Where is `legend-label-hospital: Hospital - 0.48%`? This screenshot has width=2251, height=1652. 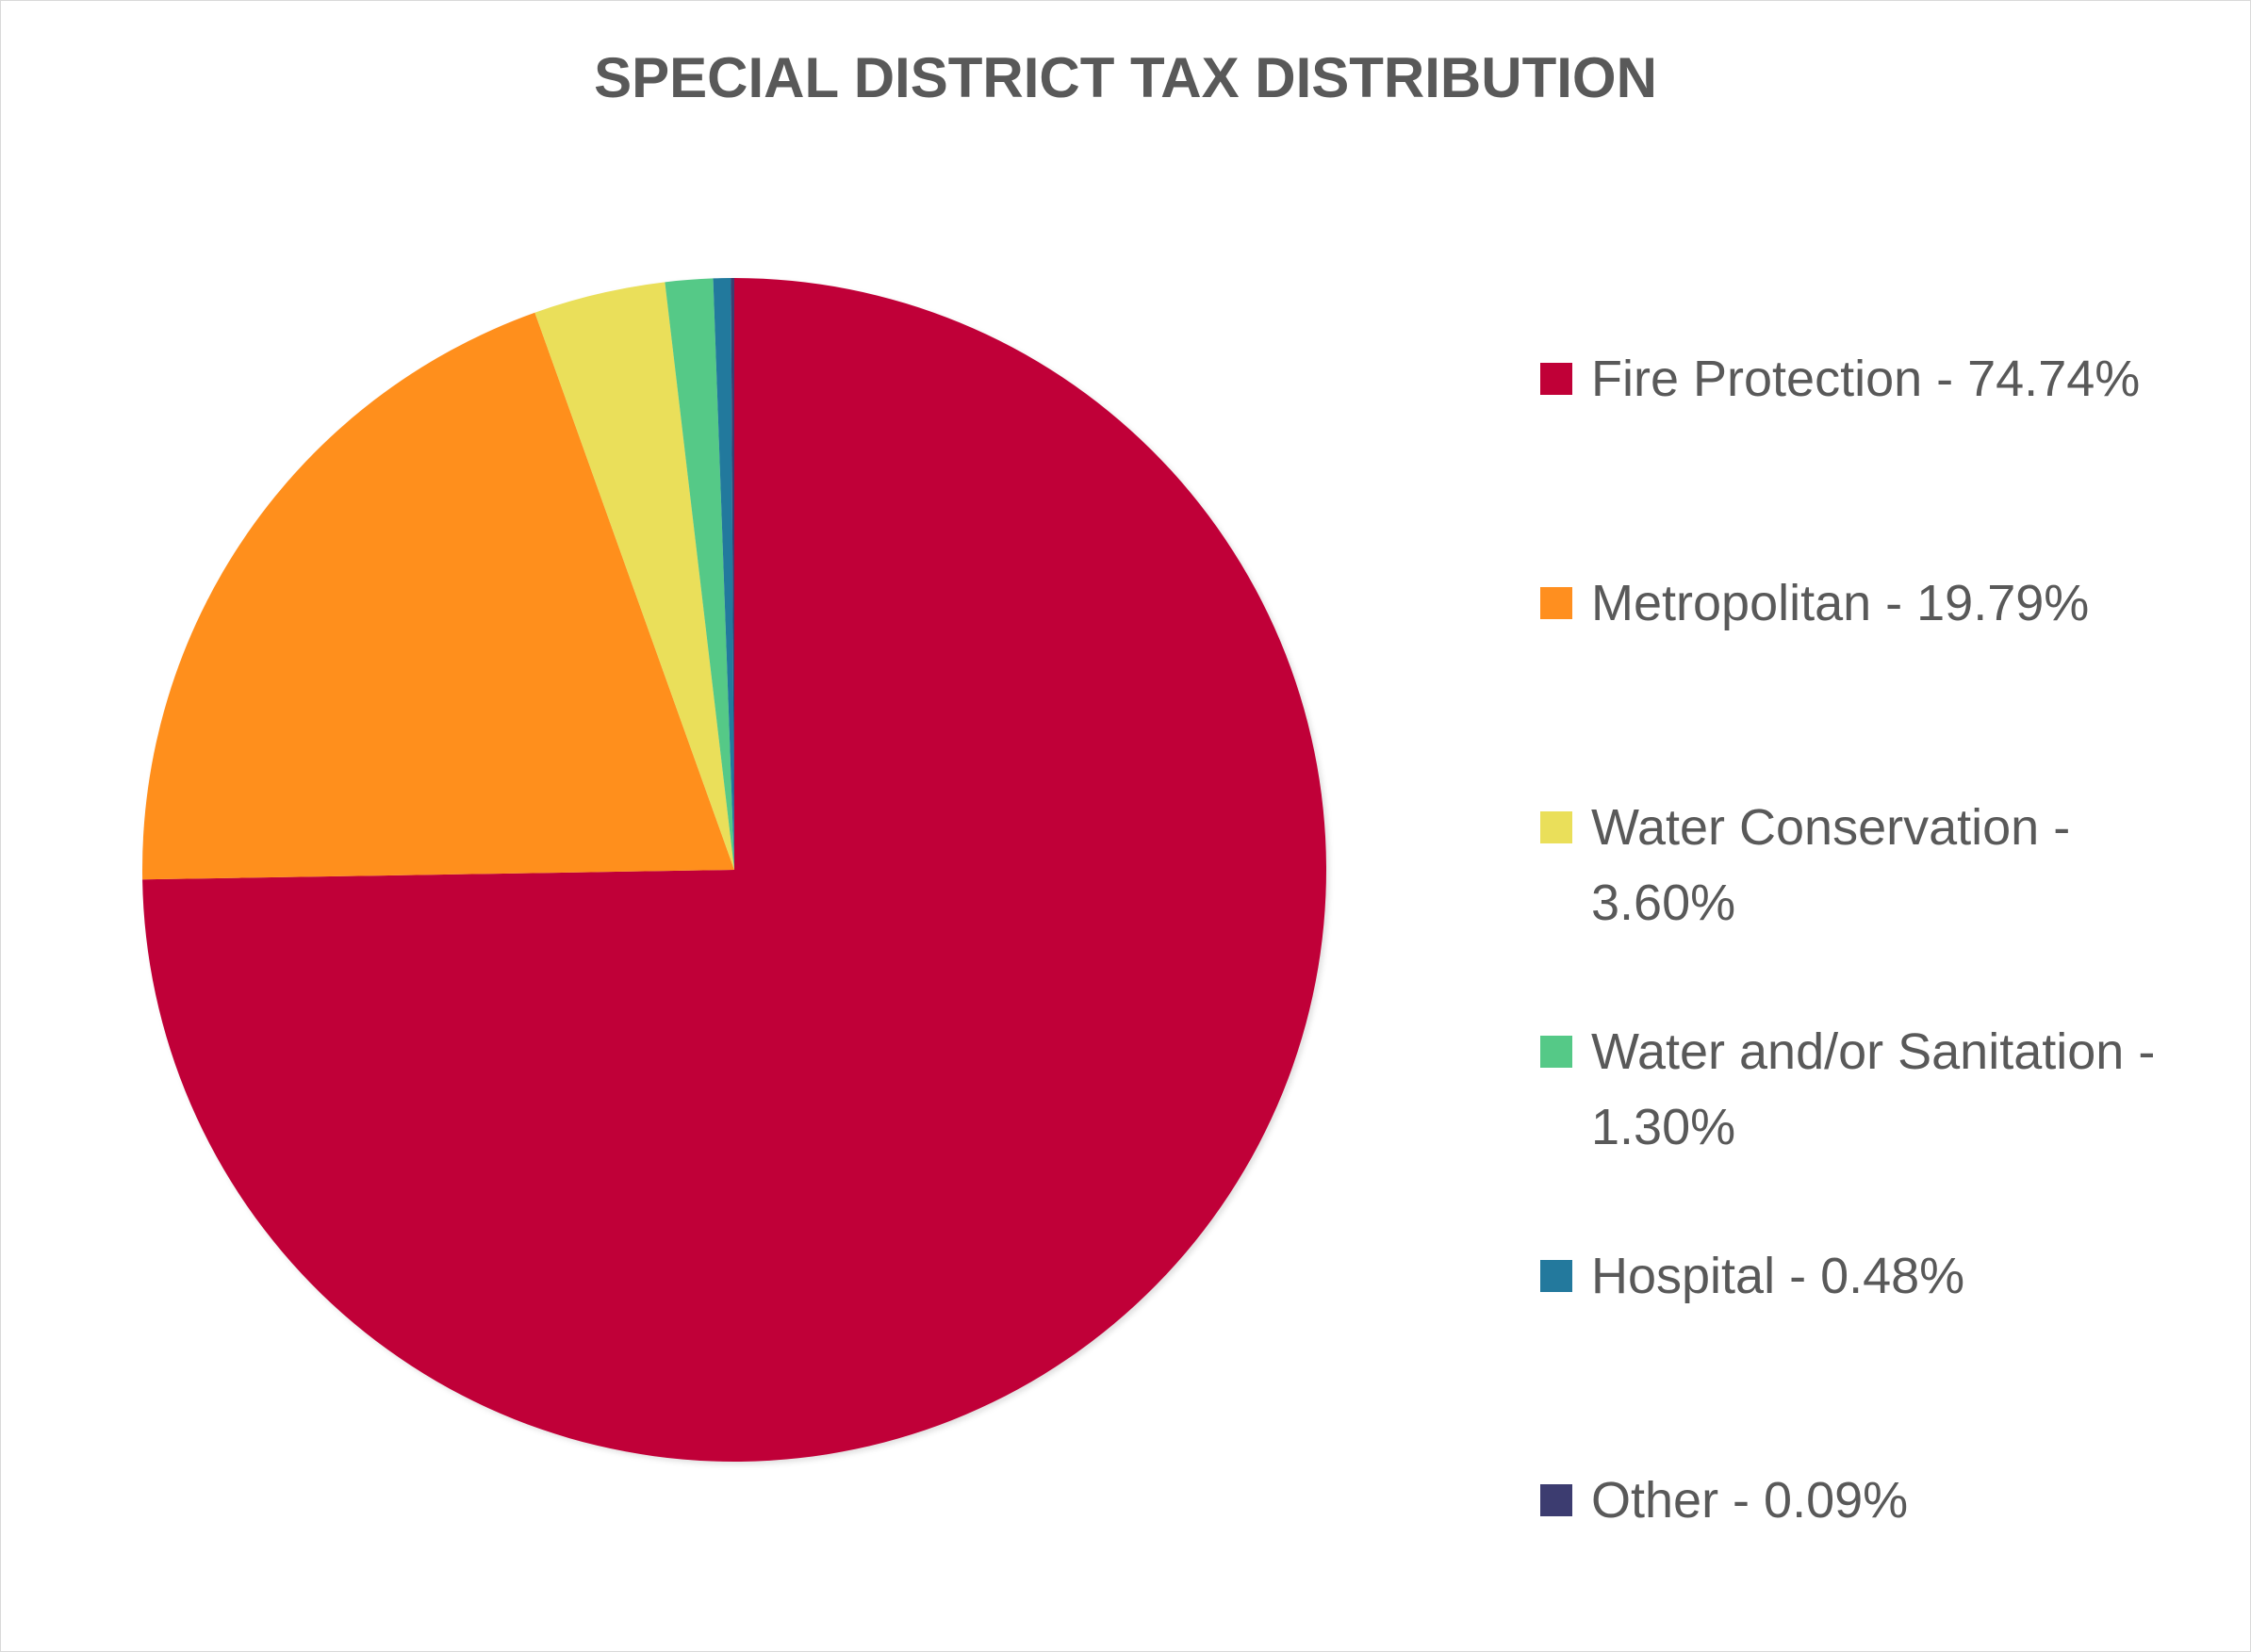 legend-label-hospital: Hospital - 0.48% is located at coordinates (1778, 1276).